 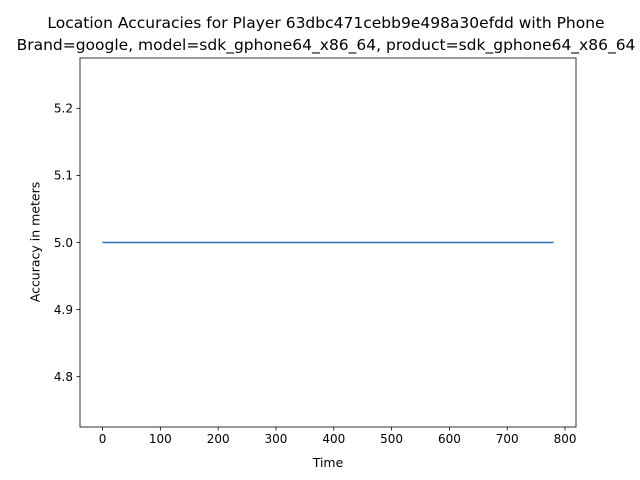 What do you see at coordinates (63, 243) in the screenshot?
I see `y-tick-label-2: 5.0` at bounding box center [63, 243].